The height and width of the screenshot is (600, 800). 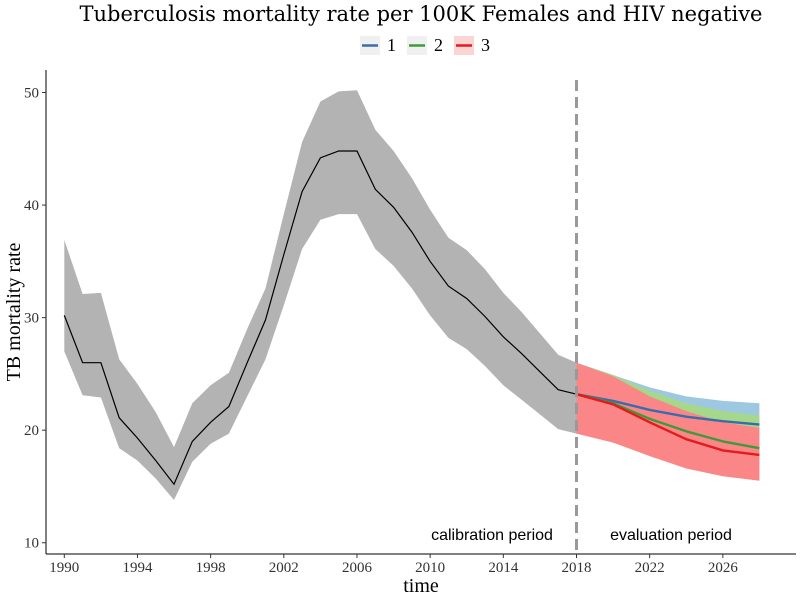 I want to click on x-tick-label: 2022, so click(x=650, y=568).